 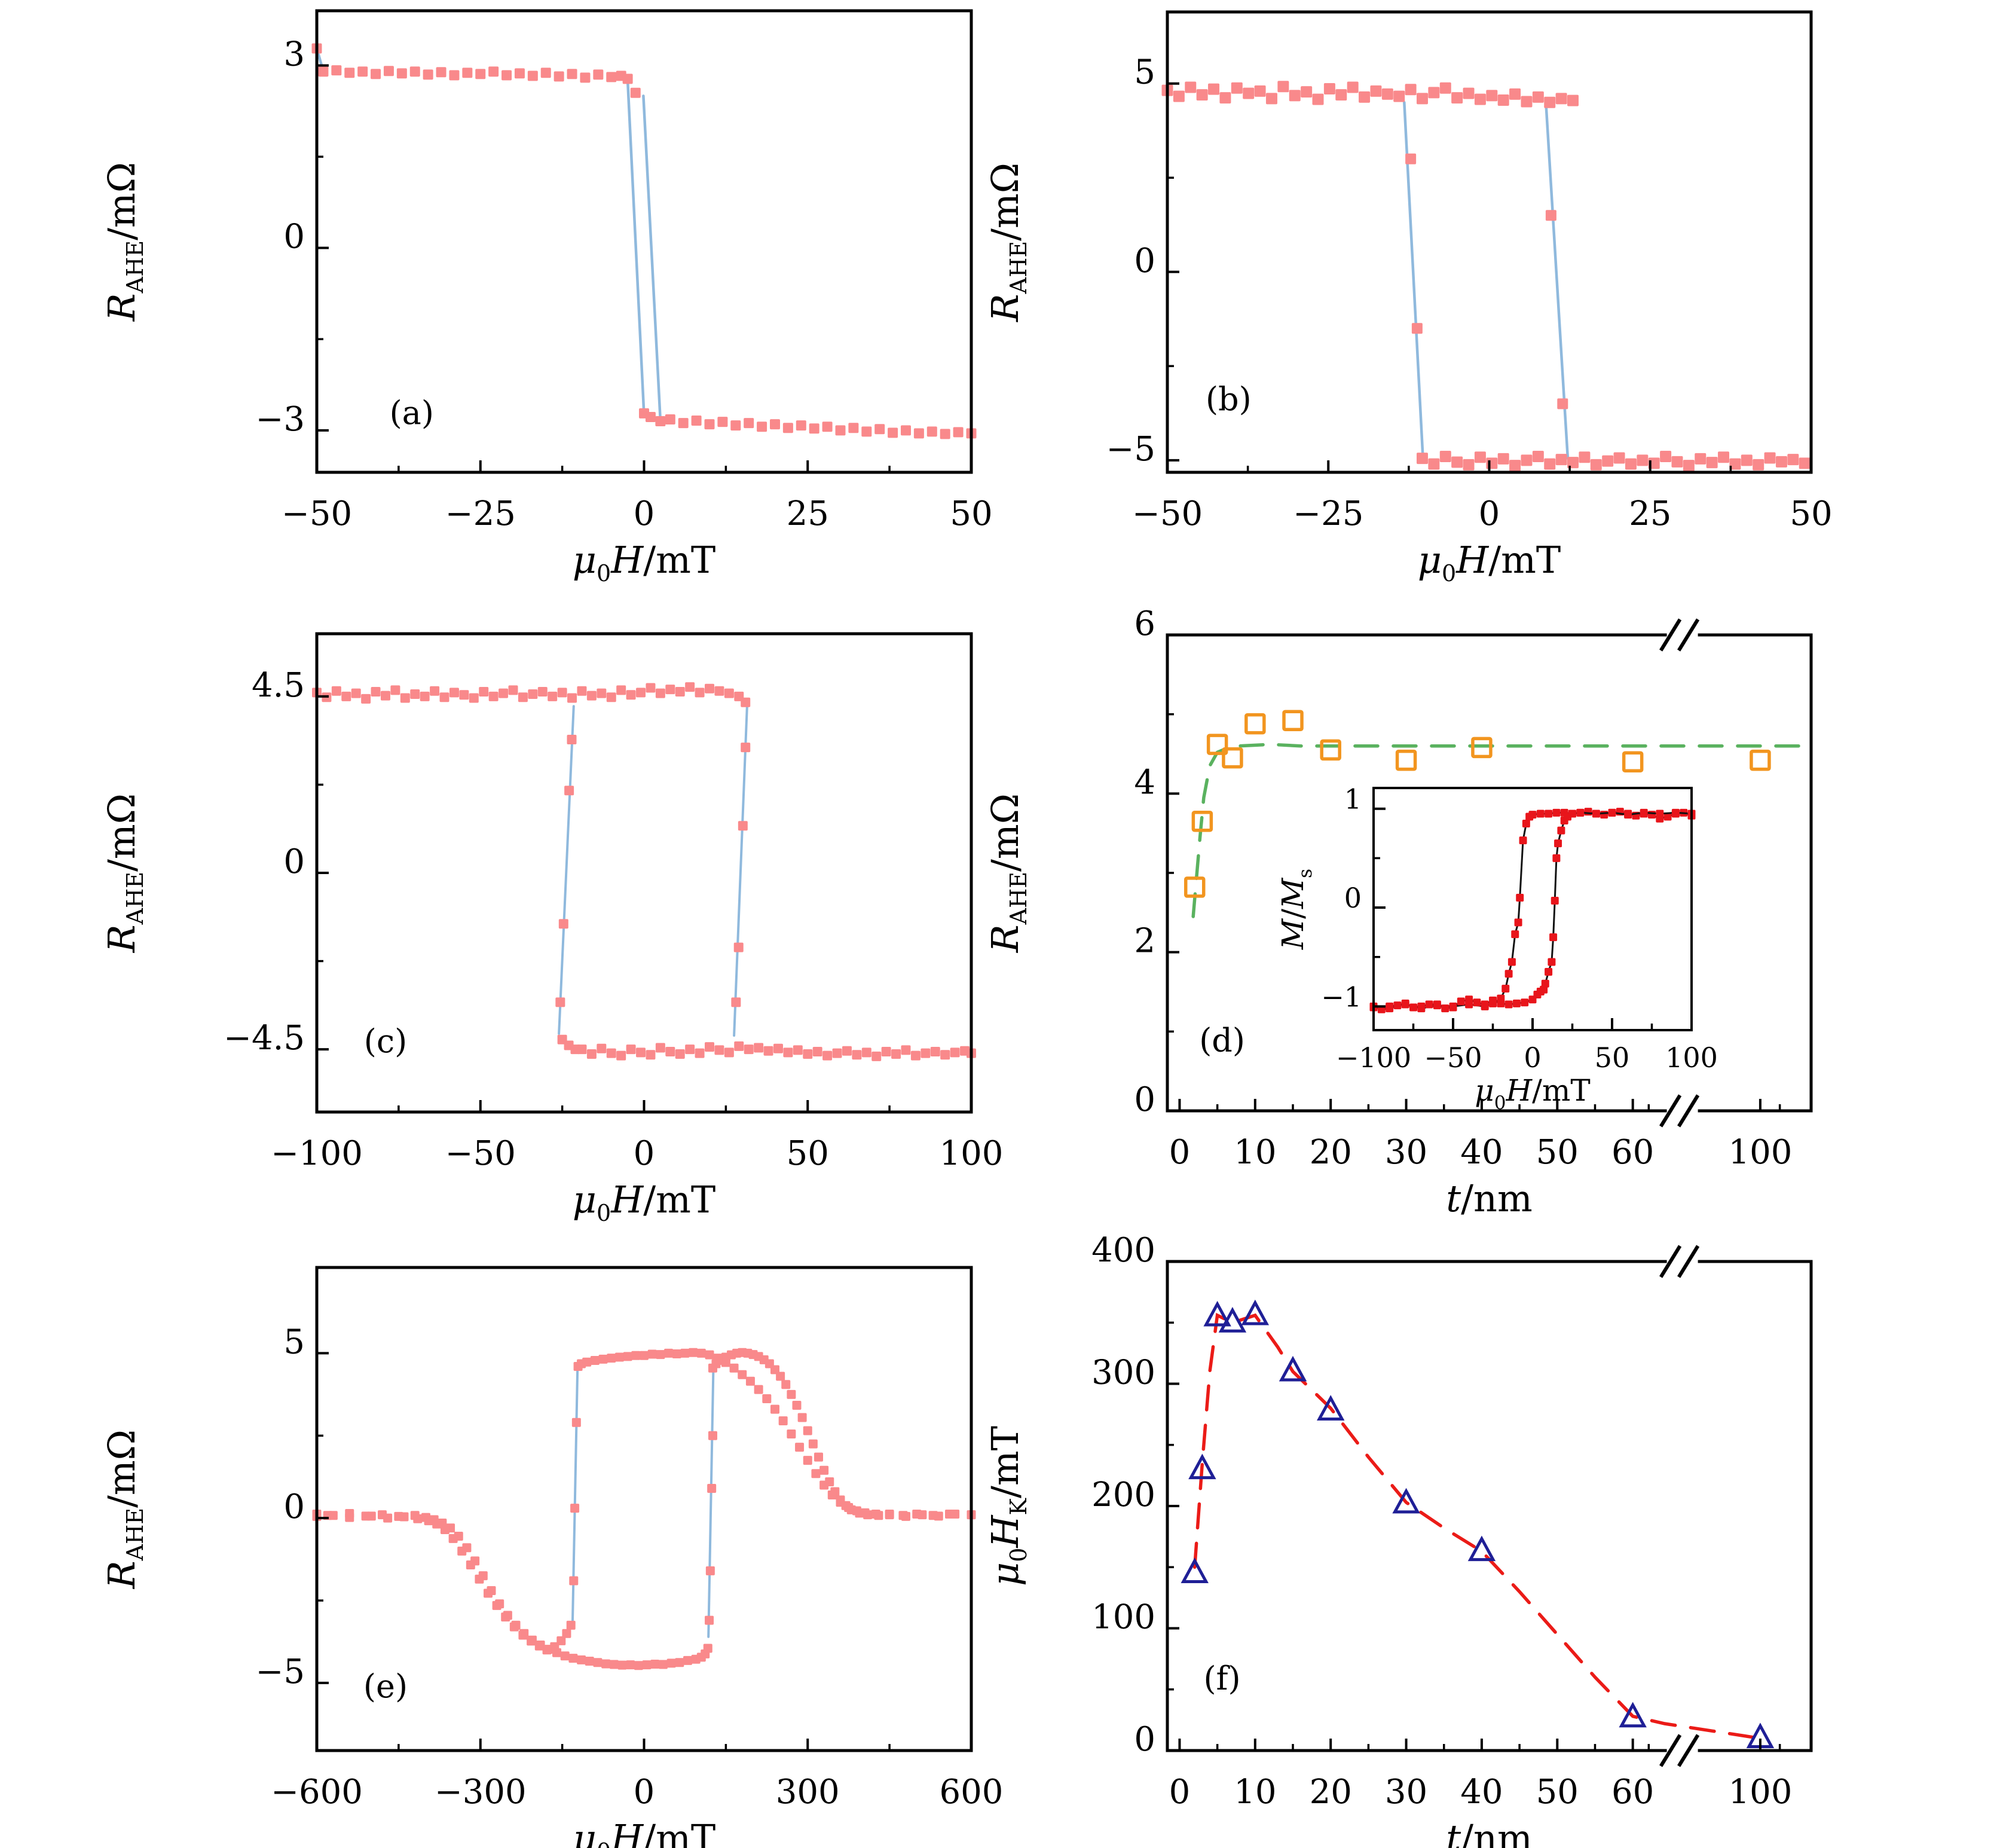 What do you see at coordinates (1486, 276) in the screenshot?
I see `panel-b-series` at bounding box center [1486, 276].